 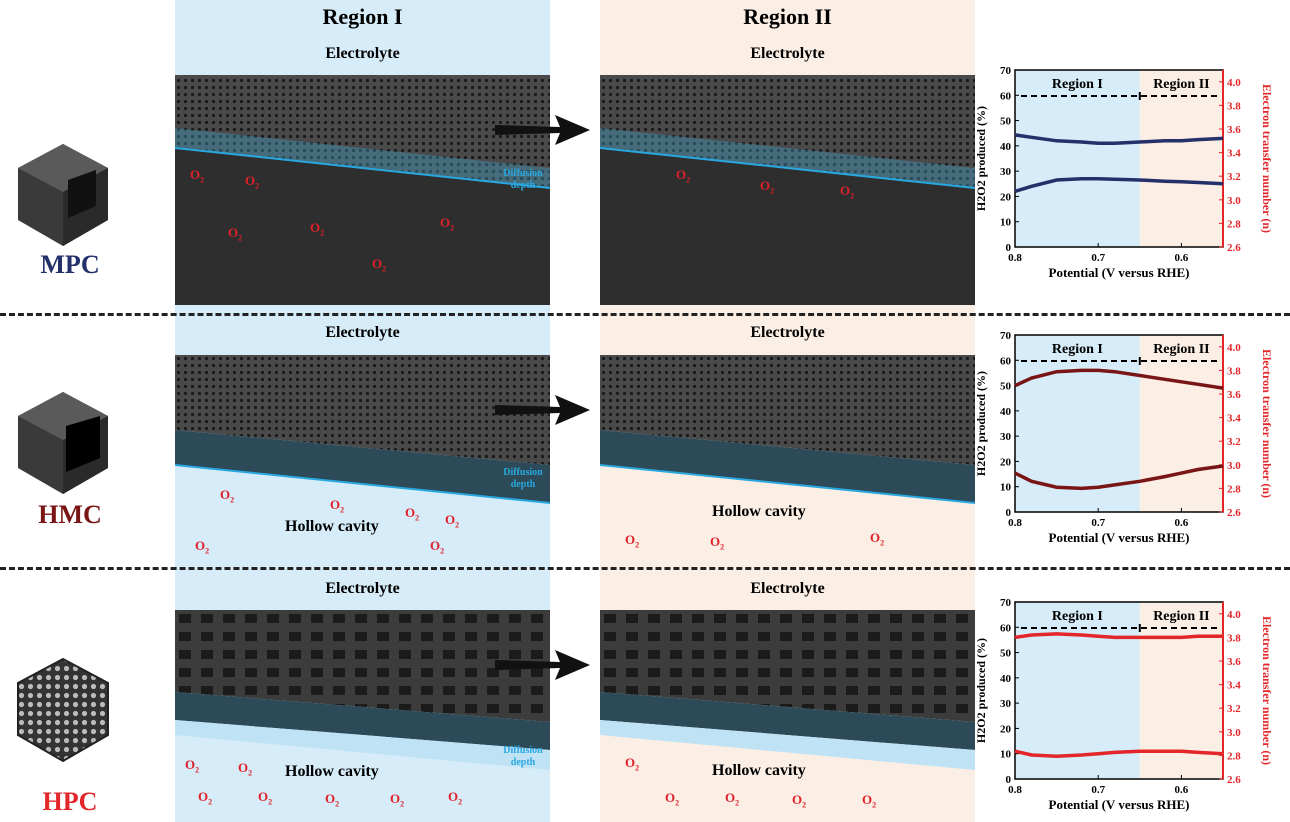 What do you see at coordinates (759, 770) in the screenshot?
I see `hpc-r2-hollow-label: Hollow cavity` at bounding box center [759, 770].